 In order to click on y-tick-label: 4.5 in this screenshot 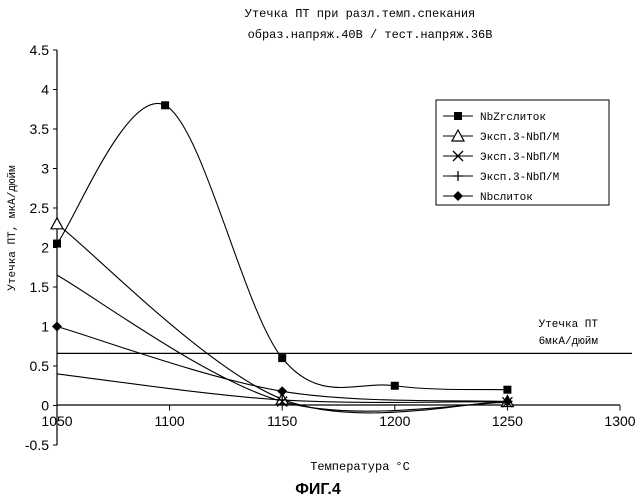, I will do `click(40, 50)`.